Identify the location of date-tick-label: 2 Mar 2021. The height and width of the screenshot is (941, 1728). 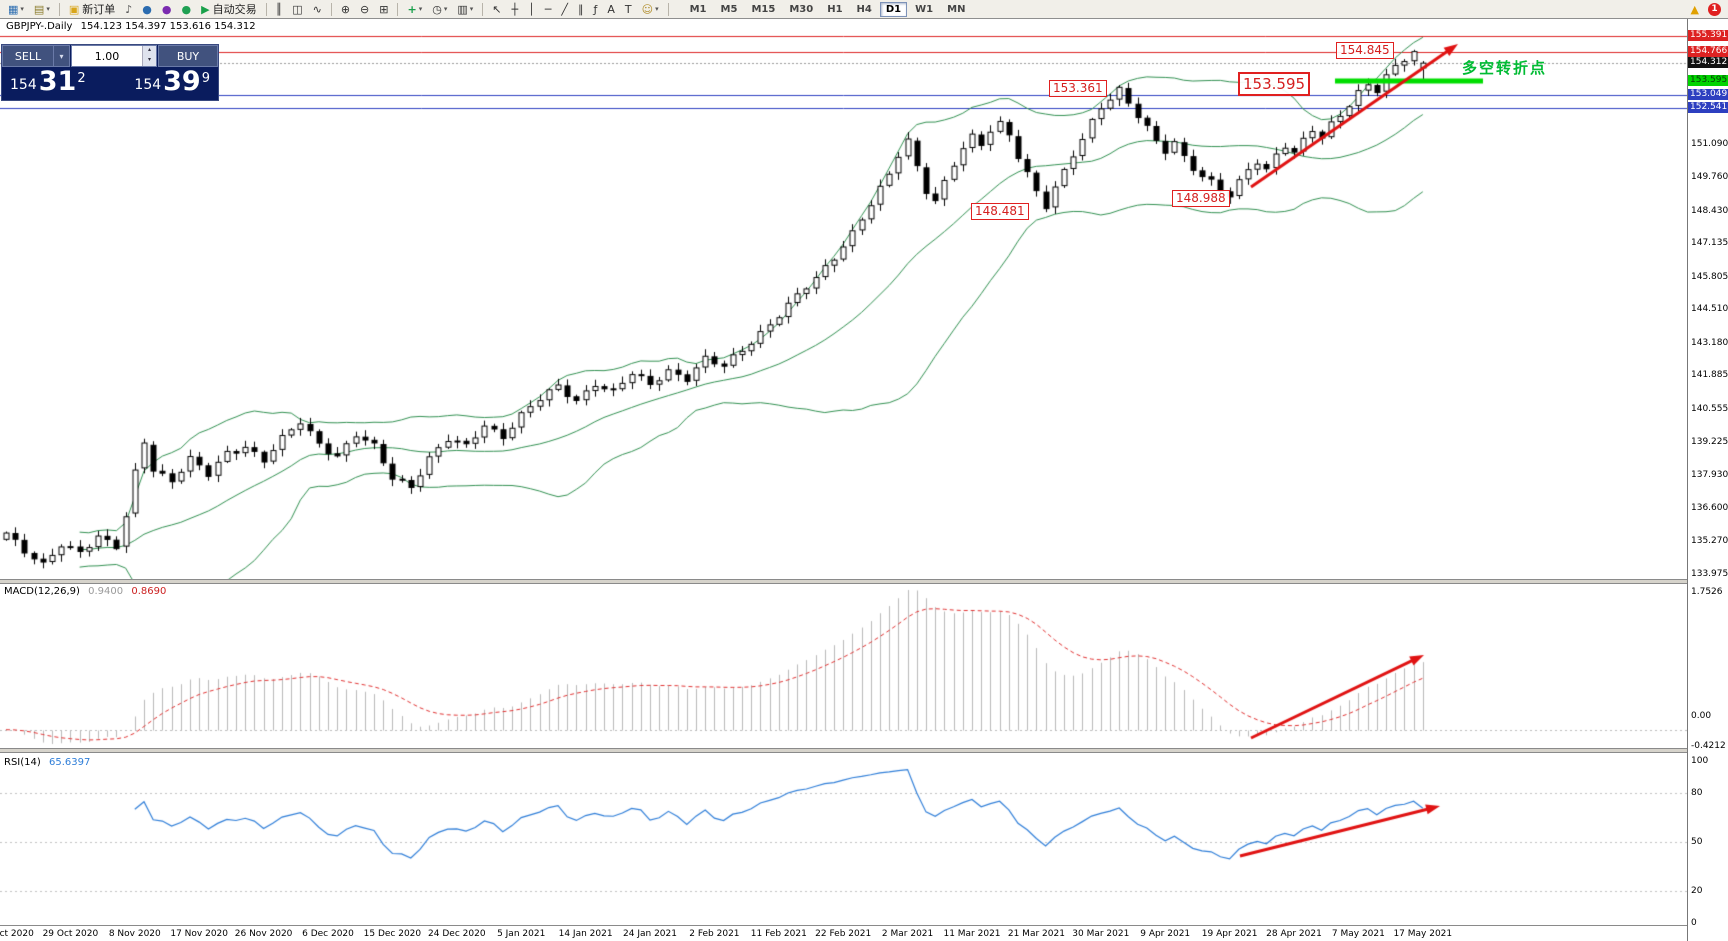
(907, 934).